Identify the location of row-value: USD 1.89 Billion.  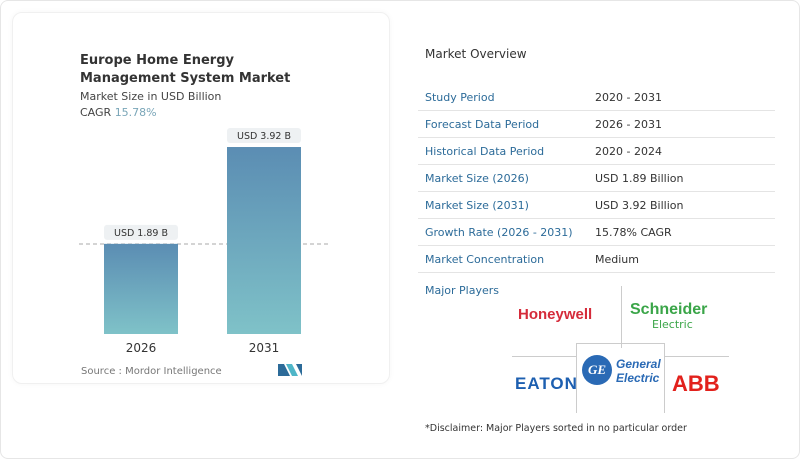
(639, 178).